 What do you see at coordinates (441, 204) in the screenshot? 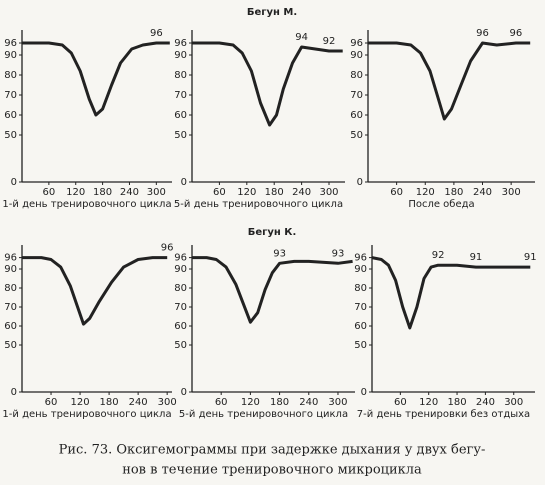
I see `x-axis-label: После обеда` at bounding box center [441, 204].